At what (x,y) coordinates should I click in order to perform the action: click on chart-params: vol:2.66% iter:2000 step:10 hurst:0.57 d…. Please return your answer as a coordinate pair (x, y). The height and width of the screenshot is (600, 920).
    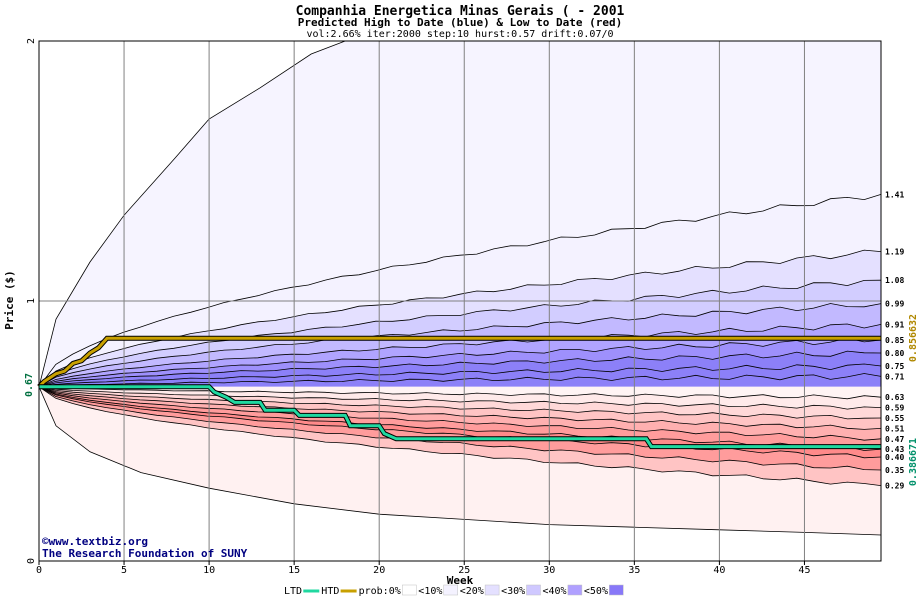
    Looking at the image, I should click on (459, 34).